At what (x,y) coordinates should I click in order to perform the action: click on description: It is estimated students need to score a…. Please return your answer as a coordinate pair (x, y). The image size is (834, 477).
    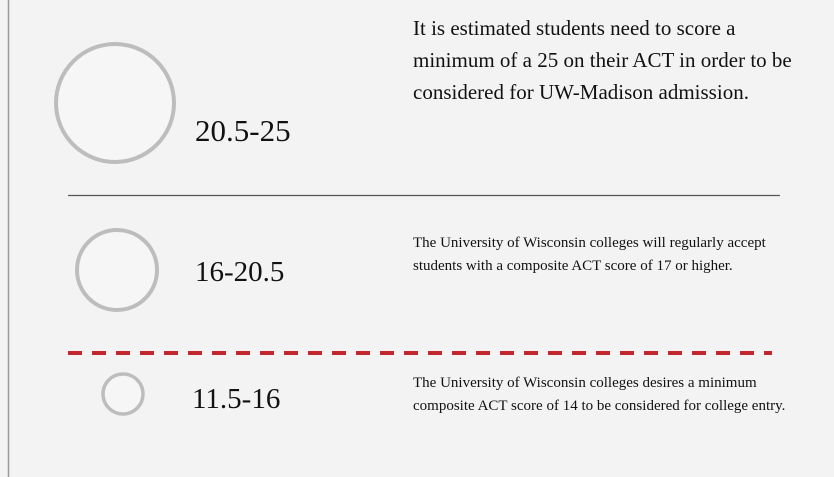
    Looking at the image, I should click on (602, 60).